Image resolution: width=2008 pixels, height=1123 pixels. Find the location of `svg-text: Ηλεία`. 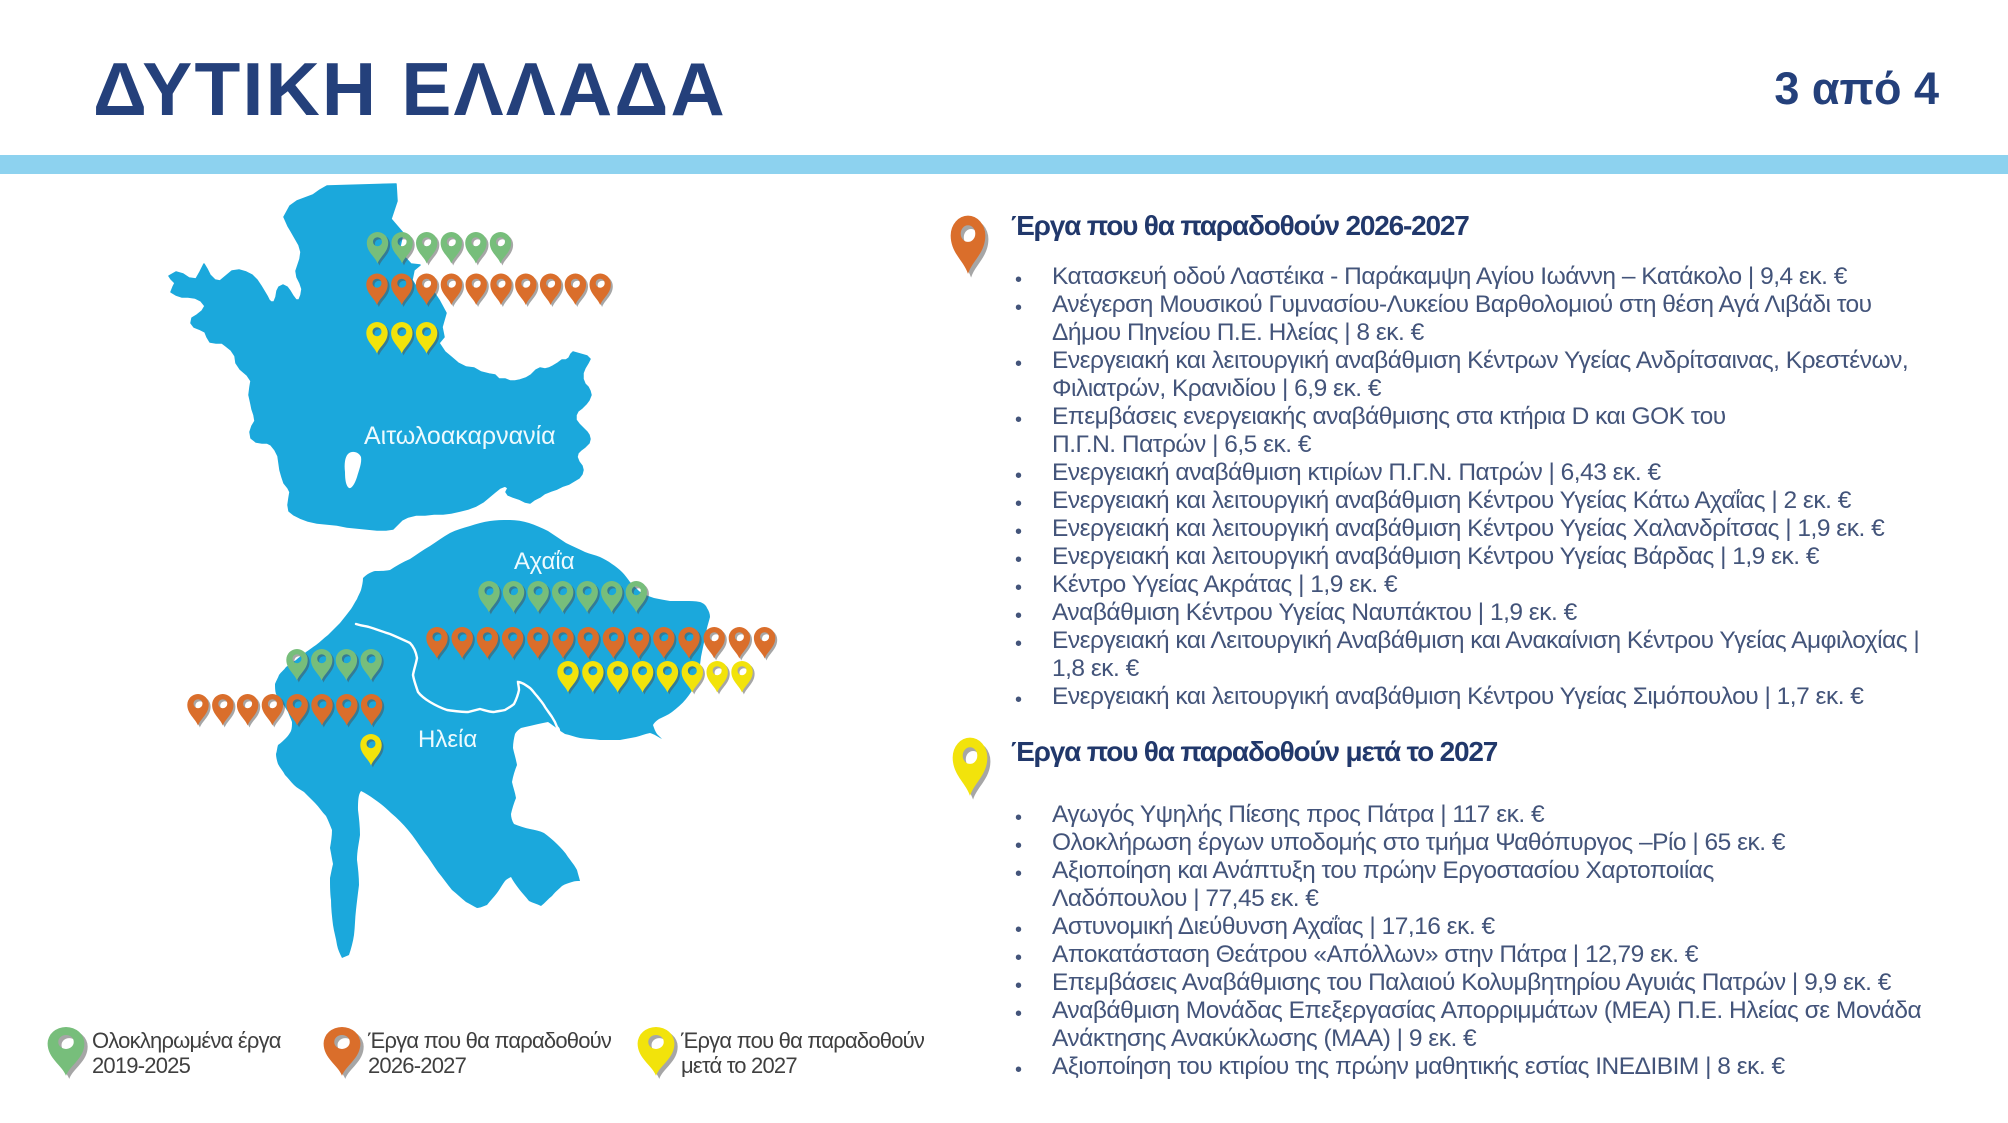

svg-text: Ηλεία is located at coordinates (447, 739).